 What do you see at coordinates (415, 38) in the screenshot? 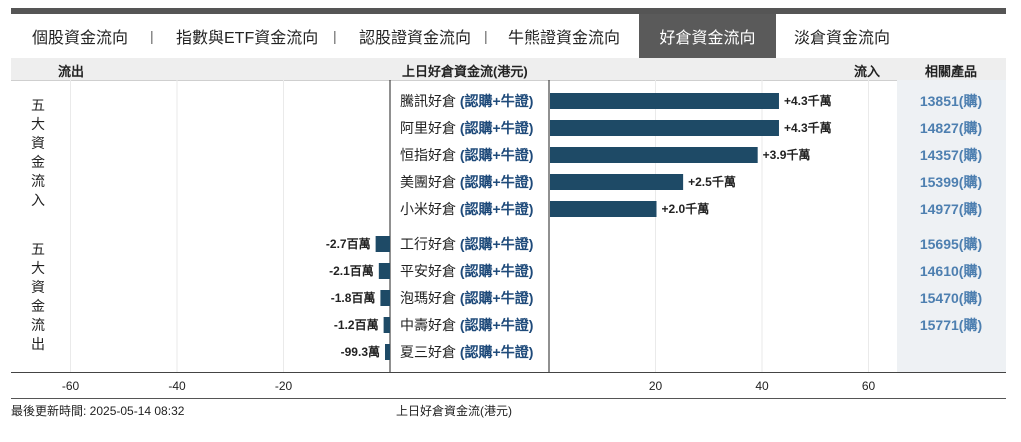
I see `tab-warrant-flow: 認股證資金流向` at bounding box center [415, 38].